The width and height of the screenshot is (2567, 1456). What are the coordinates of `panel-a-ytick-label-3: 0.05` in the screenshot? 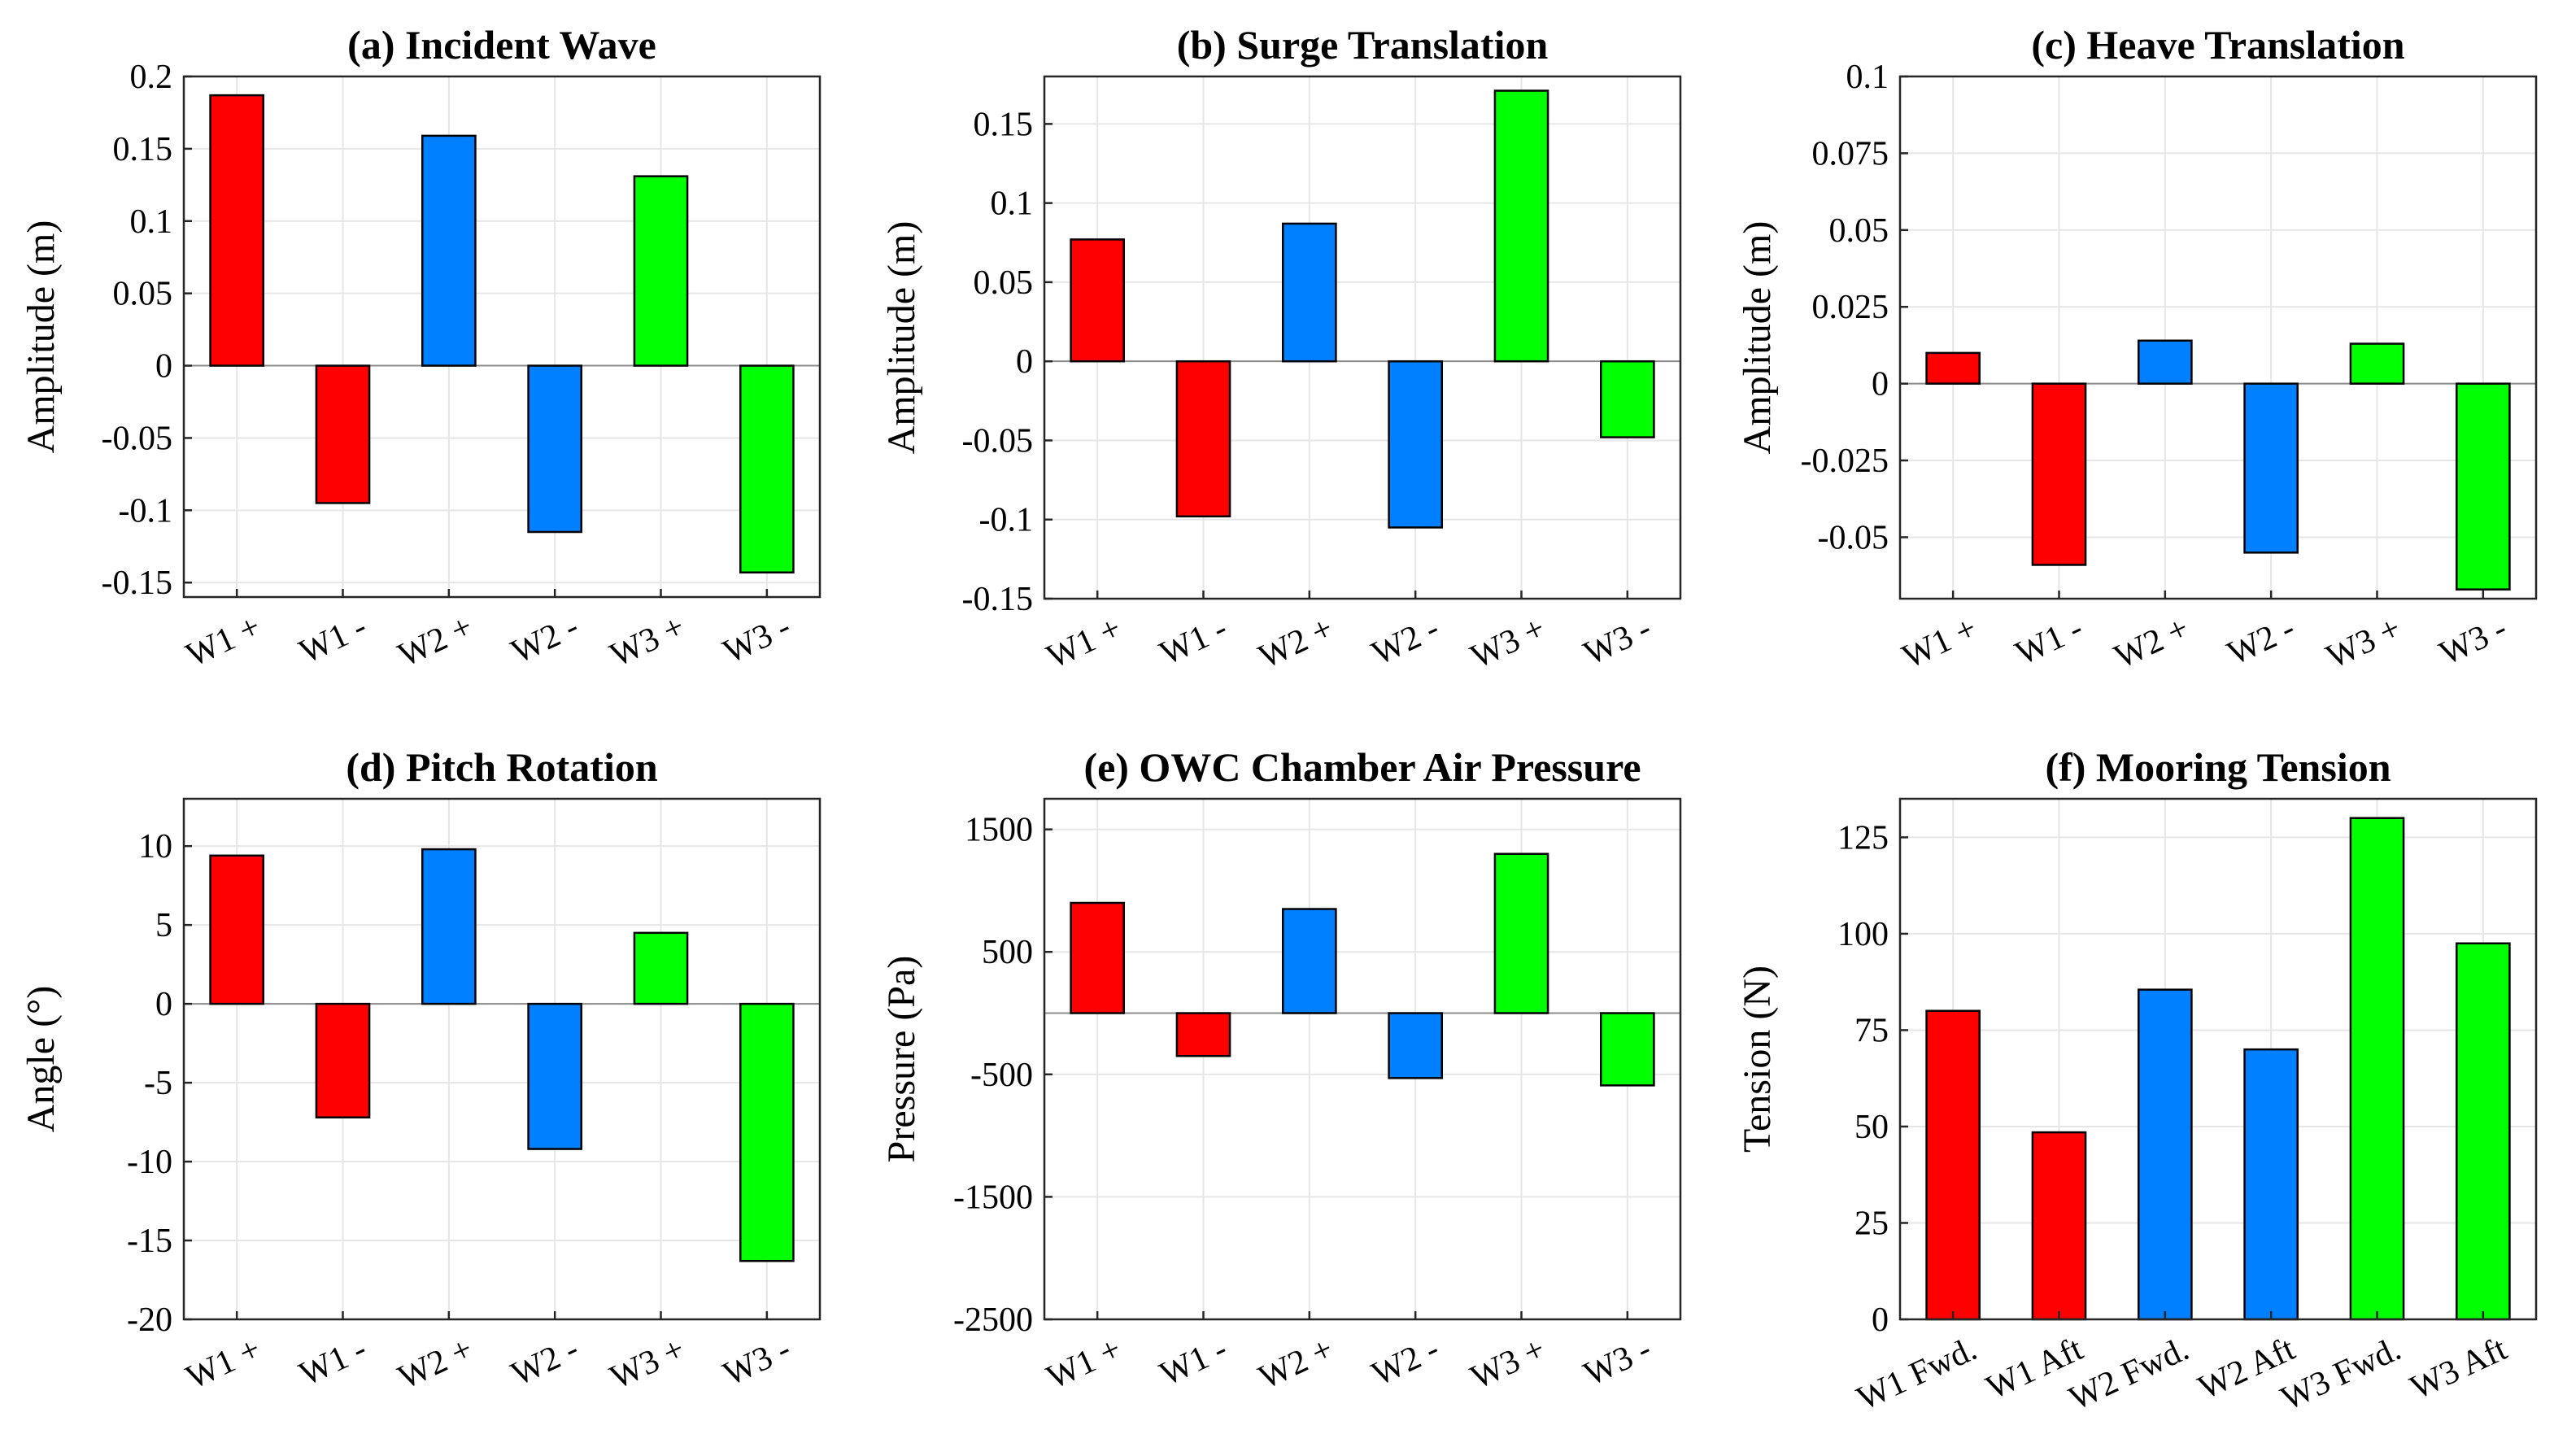 It's located at (143, 295).